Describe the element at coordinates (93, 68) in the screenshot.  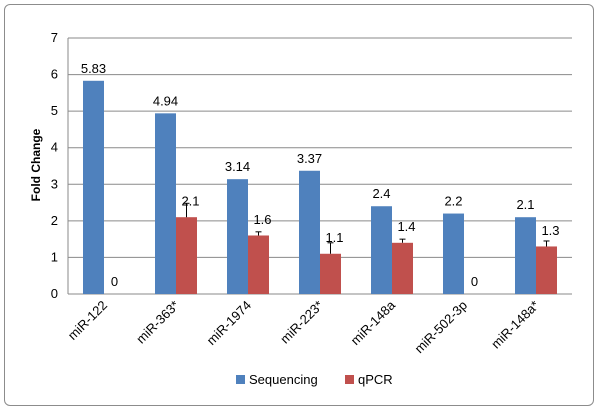
I see `data-label: 5.83` at that location.